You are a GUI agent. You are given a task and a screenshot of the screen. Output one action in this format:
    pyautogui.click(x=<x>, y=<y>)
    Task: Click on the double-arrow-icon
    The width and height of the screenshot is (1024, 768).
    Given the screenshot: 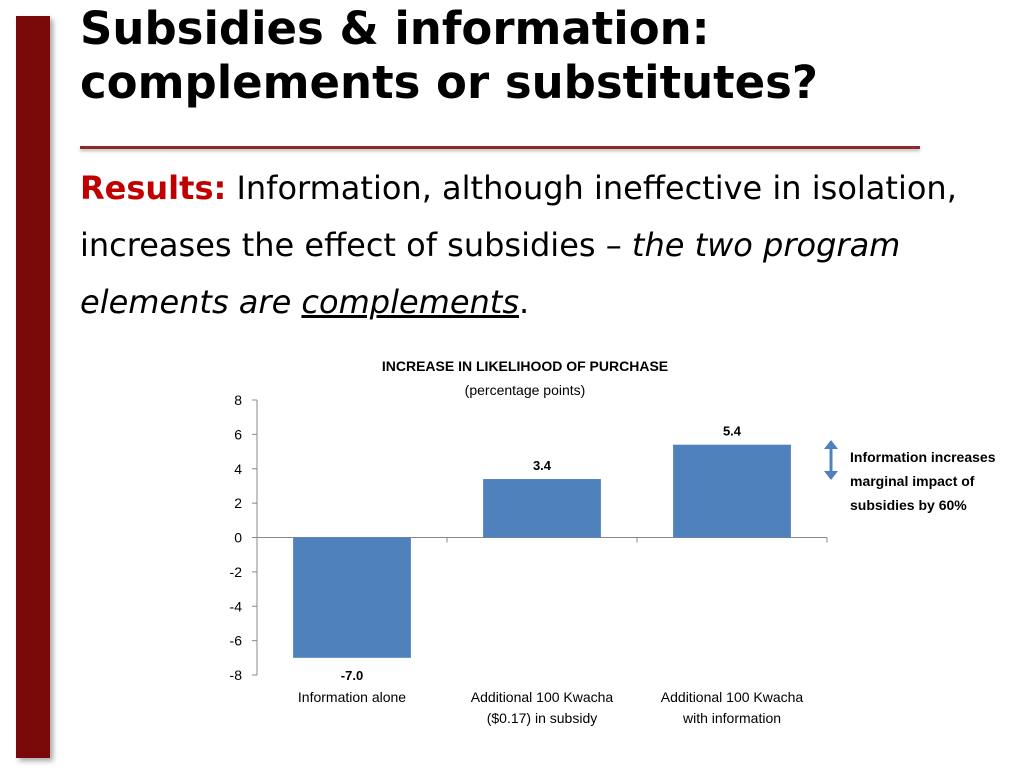 What is the action you would take?
    pyautogui.click(x=831, y=460)
    